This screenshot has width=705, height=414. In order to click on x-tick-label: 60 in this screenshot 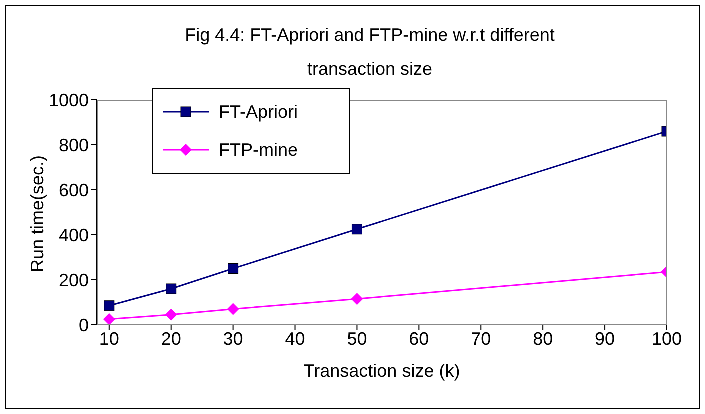, I will do `click(419, 338)`.